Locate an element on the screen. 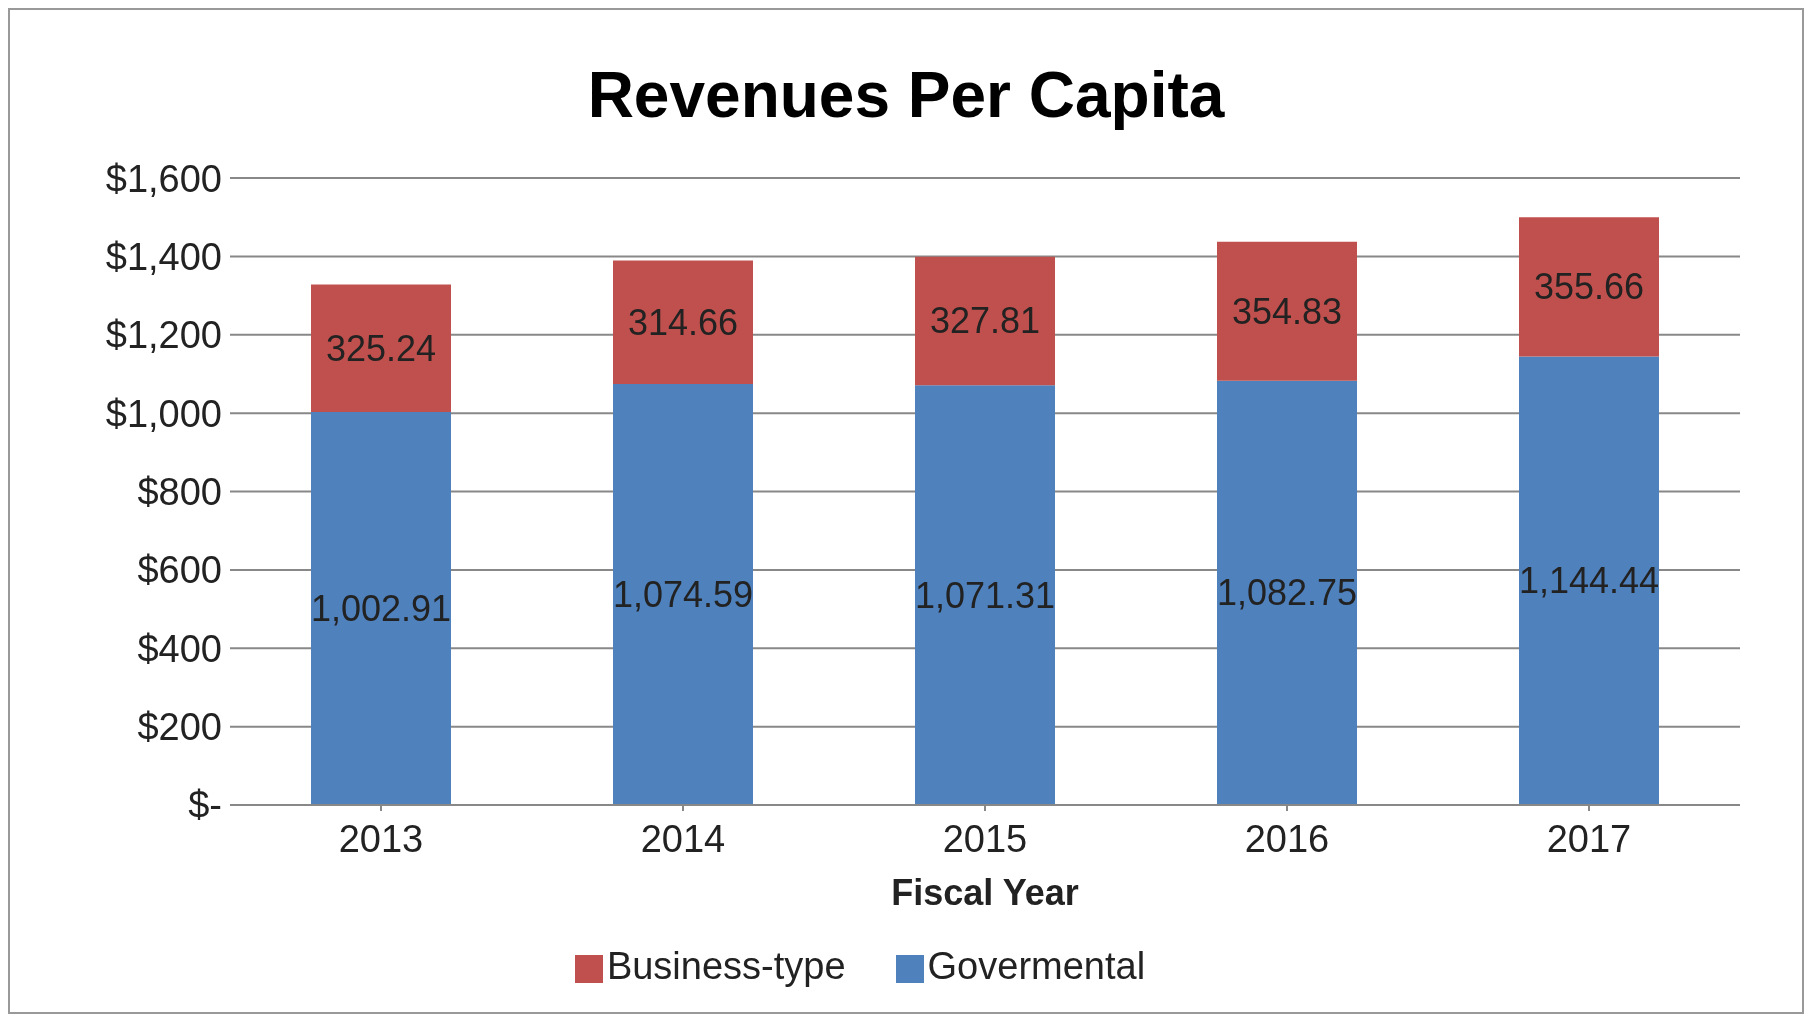  data-label: 1,002.91 is located at coordinates (381, 608).